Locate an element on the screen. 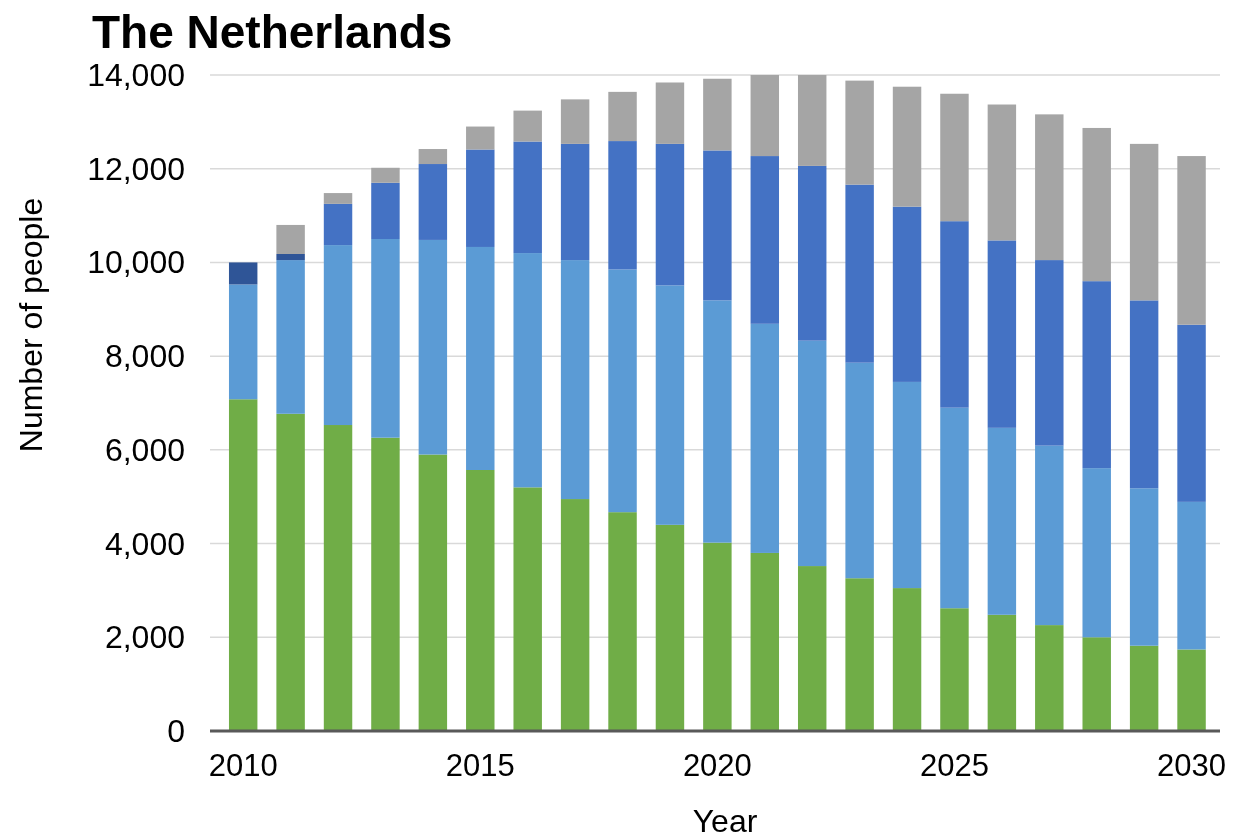 The height and width of the screenshot is (839, 1234). y-axis-title: Number of people is located at coordinates (31, 325).